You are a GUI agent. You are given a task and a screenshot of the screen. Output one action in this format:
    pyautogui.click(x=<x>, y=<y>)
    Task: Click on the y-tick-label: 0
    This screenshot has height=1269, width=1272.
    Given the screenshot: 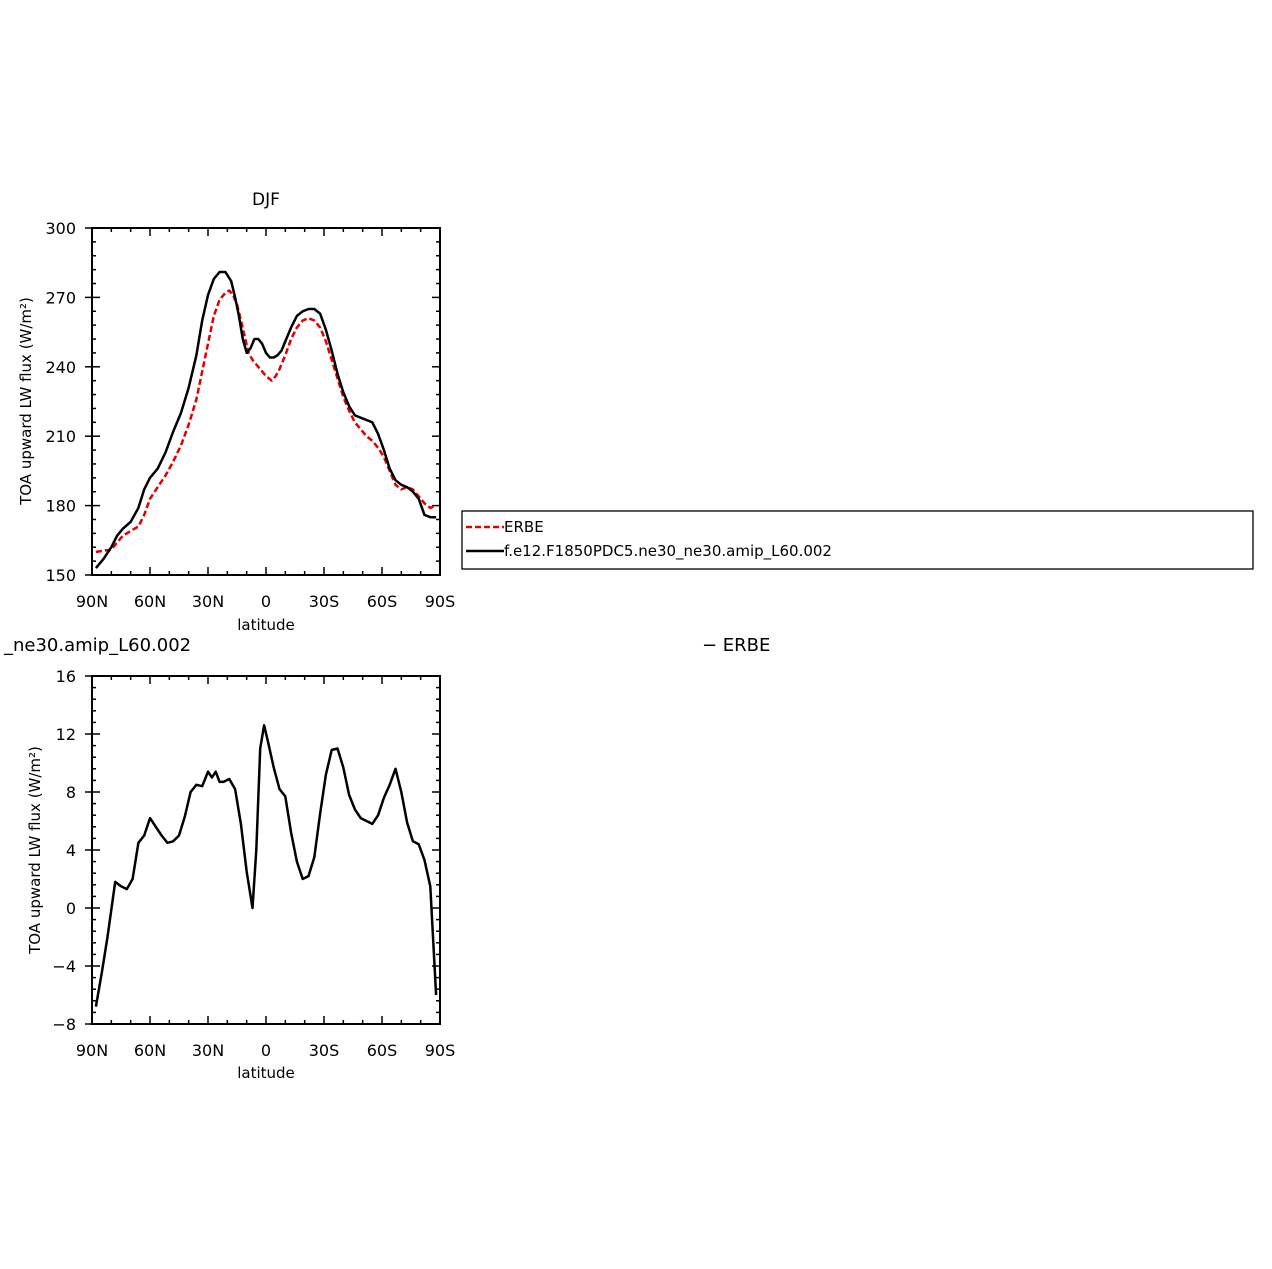 What is the action you would take?
    pyautogui.click(x=71, y=908)
    